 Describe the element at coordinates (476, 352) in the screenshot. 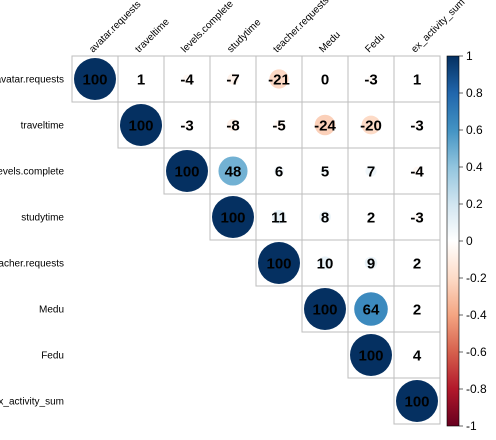

I see `colorbar-tick-label: -0.6` at that location.